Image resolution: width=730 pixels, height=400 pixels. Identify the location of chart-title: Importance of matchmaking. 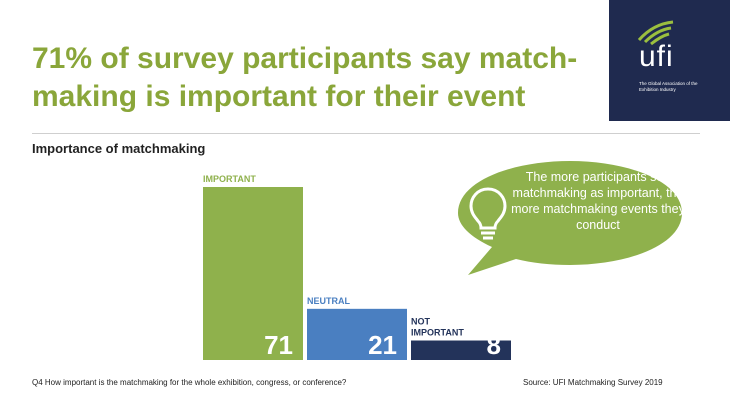
(119, 148).